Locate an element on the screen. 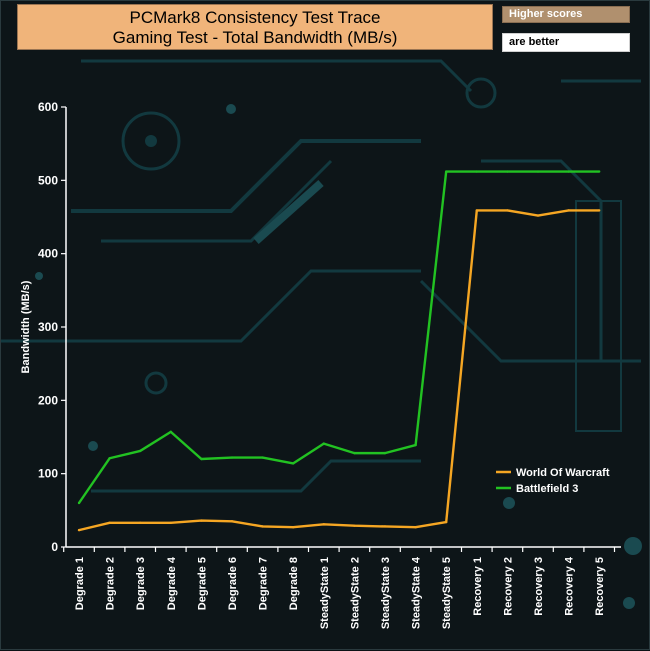  y-tick-label: 200 is located at coordinates (48, 400).